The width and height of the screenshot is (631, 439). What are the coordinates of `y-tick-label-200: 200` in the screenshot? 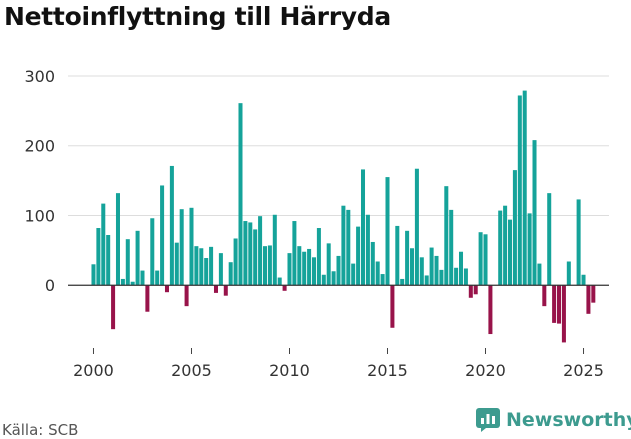 It's located at (39, 146).